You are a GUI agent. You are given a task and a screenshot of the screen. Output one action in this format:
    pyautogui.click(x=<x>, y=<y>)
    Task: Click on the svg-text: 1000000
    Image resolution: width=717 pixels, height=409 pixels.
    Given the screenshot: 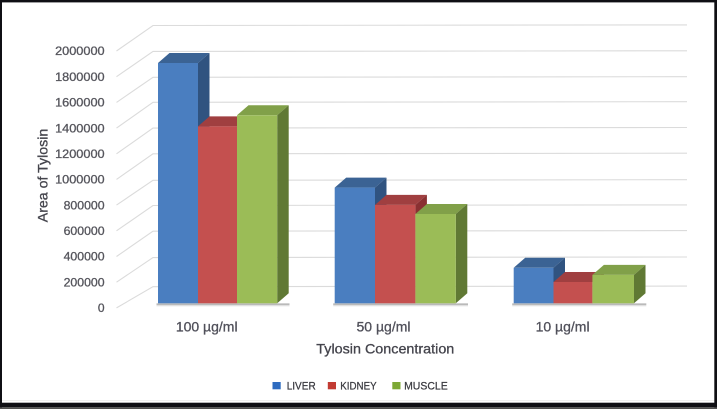 What is the action you would take?
    pyautogui.click(x=80, y=180)
    